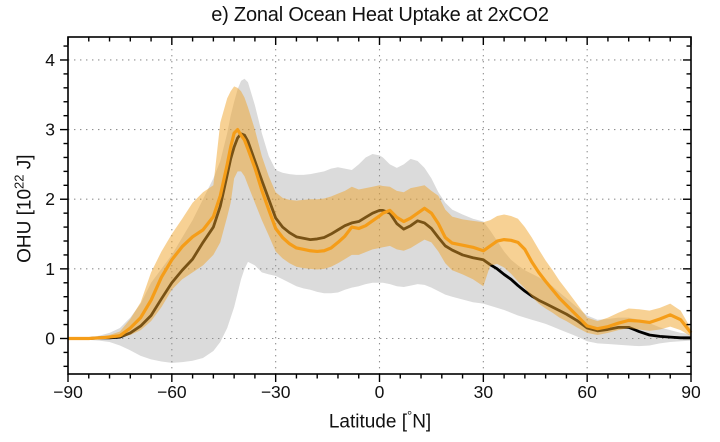 This screenshot has width=720, height=442. I want to click on y-tick-label: 4, so click(50, 60).